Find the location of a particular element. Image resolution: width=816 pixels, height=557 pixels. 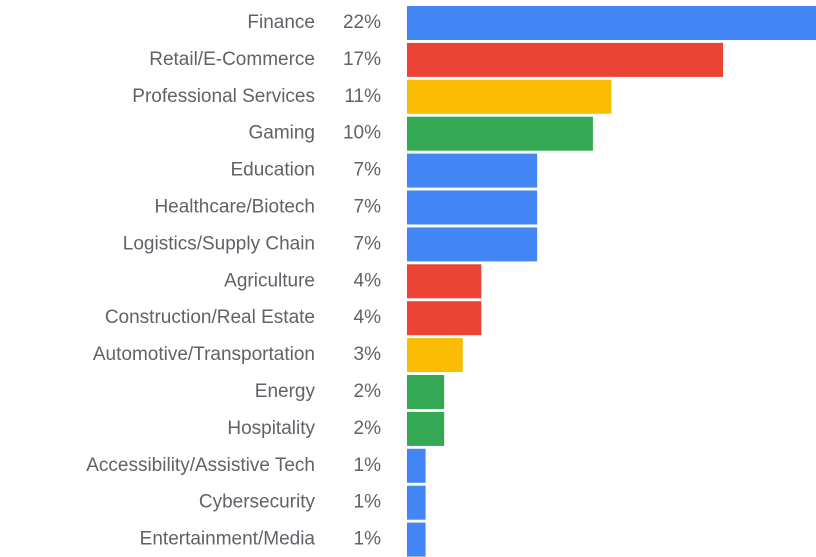

category-label: Entertainment/Media is located at coordinates (228, 539).